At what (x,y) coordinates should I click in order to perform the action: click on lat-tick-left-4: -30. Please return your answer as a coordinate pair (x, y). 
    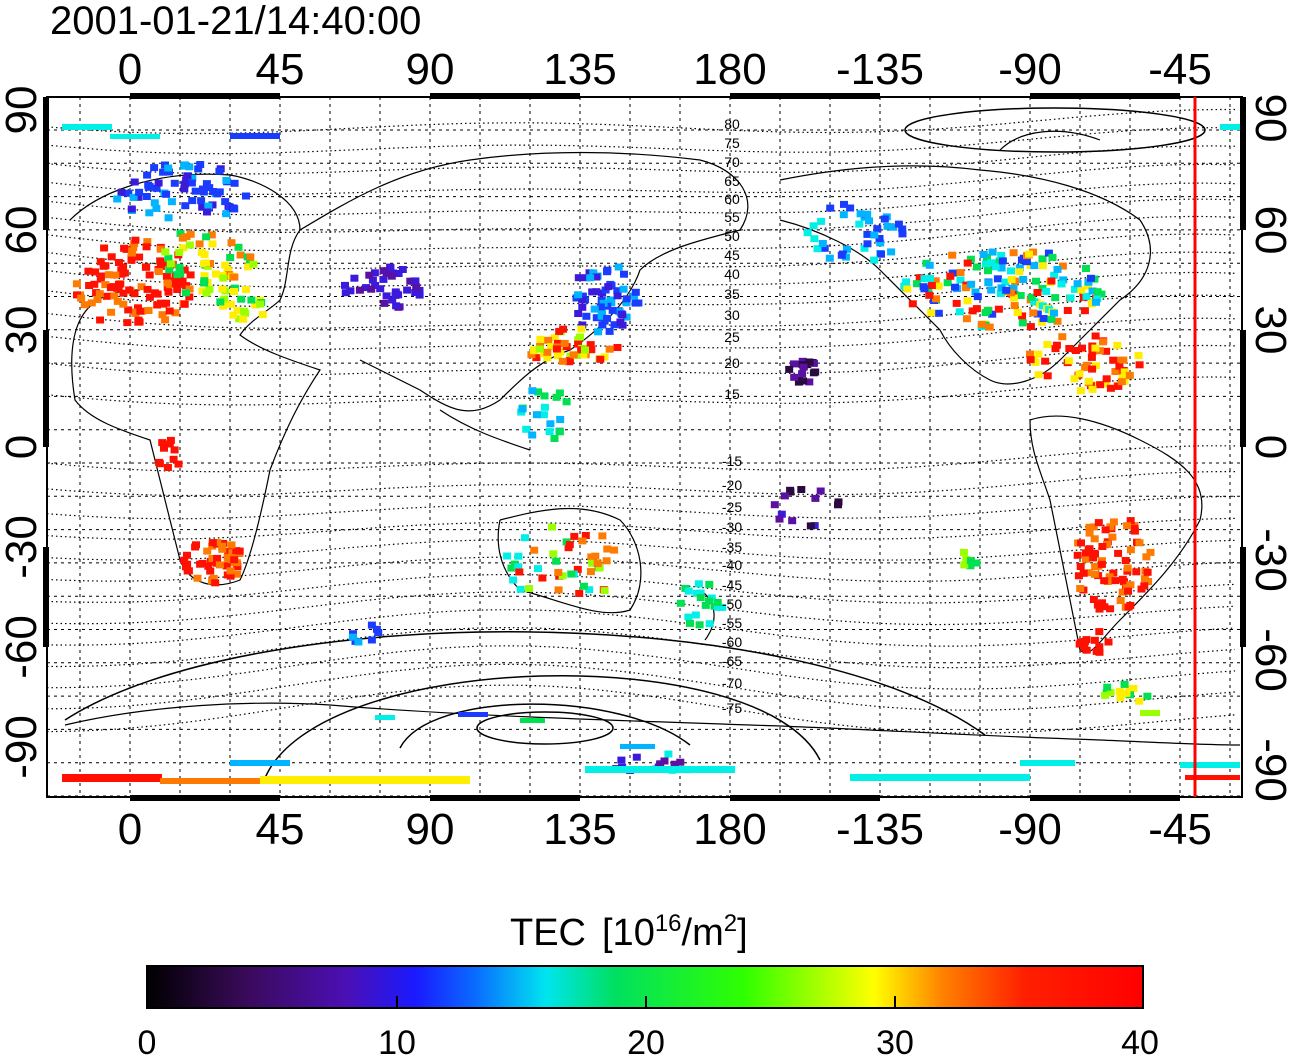
    Looking at the image, I should click on (23, 547).